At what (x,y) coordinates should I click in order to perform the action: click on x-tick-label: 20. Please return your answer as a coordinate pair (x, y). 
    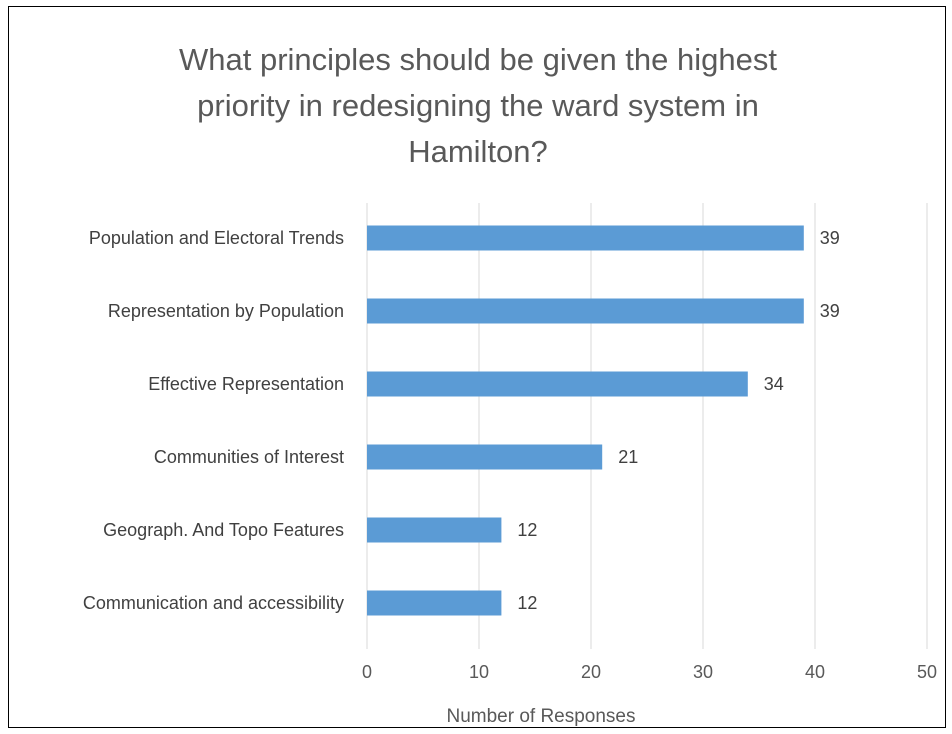
    Looking at the image, I should click on (591, 672).